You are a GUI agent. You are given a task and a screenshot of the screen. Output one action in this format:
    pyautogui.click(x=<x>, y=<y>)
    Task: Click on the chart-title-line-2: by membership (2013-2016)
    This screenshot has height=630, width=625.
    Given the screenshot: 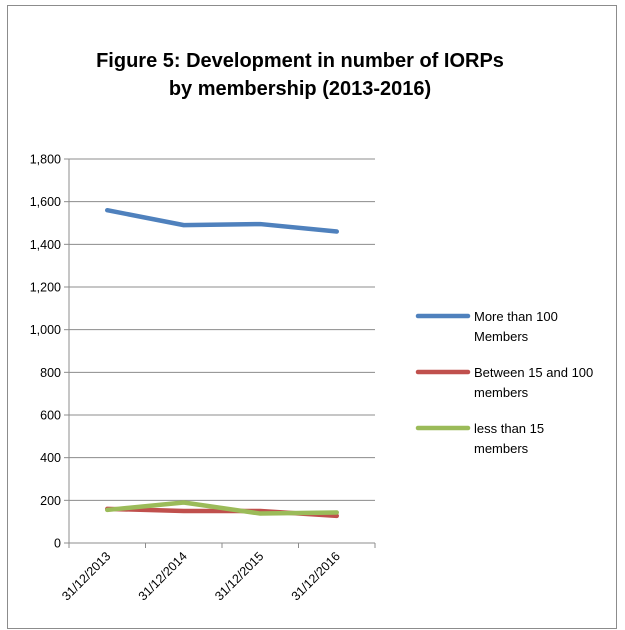 What is the action you would take?
    pyautogui.click(x=300, y=89)
    